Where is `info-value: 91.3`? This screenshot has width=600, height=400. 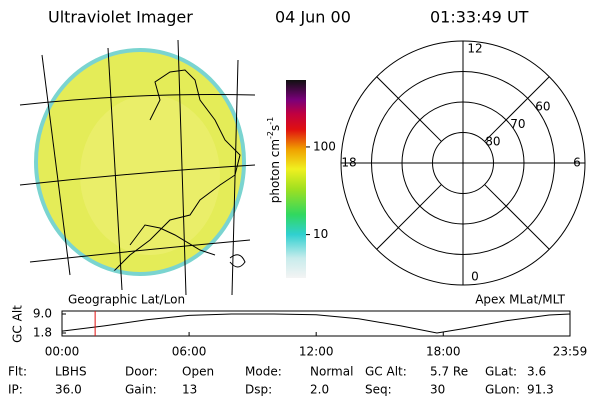
info-value: 91.3 is located at coordinates (540, 390).